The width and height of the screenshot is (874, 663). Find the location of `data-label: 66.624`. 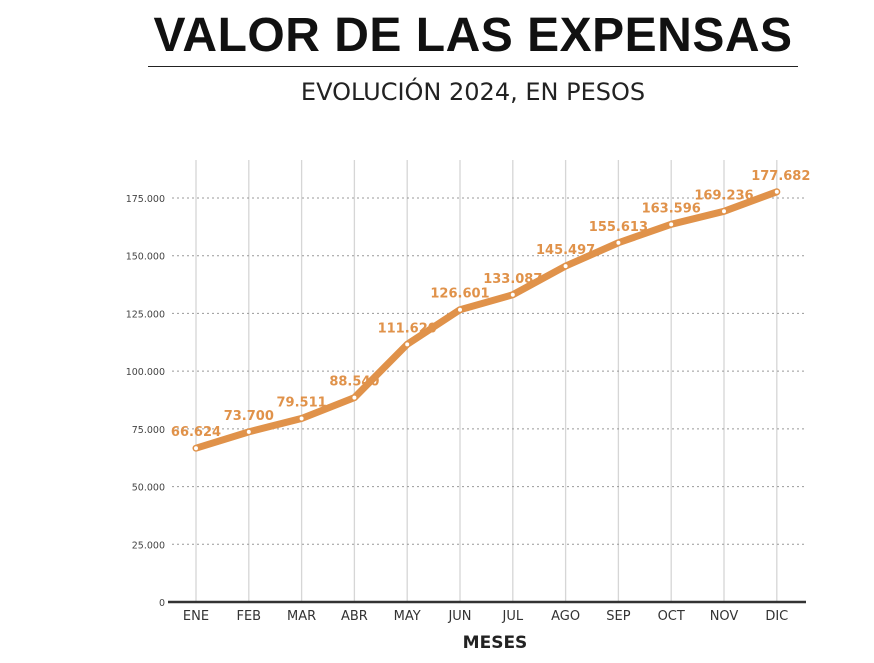

data-label: 66.624 is located at coordinates (196, 432).